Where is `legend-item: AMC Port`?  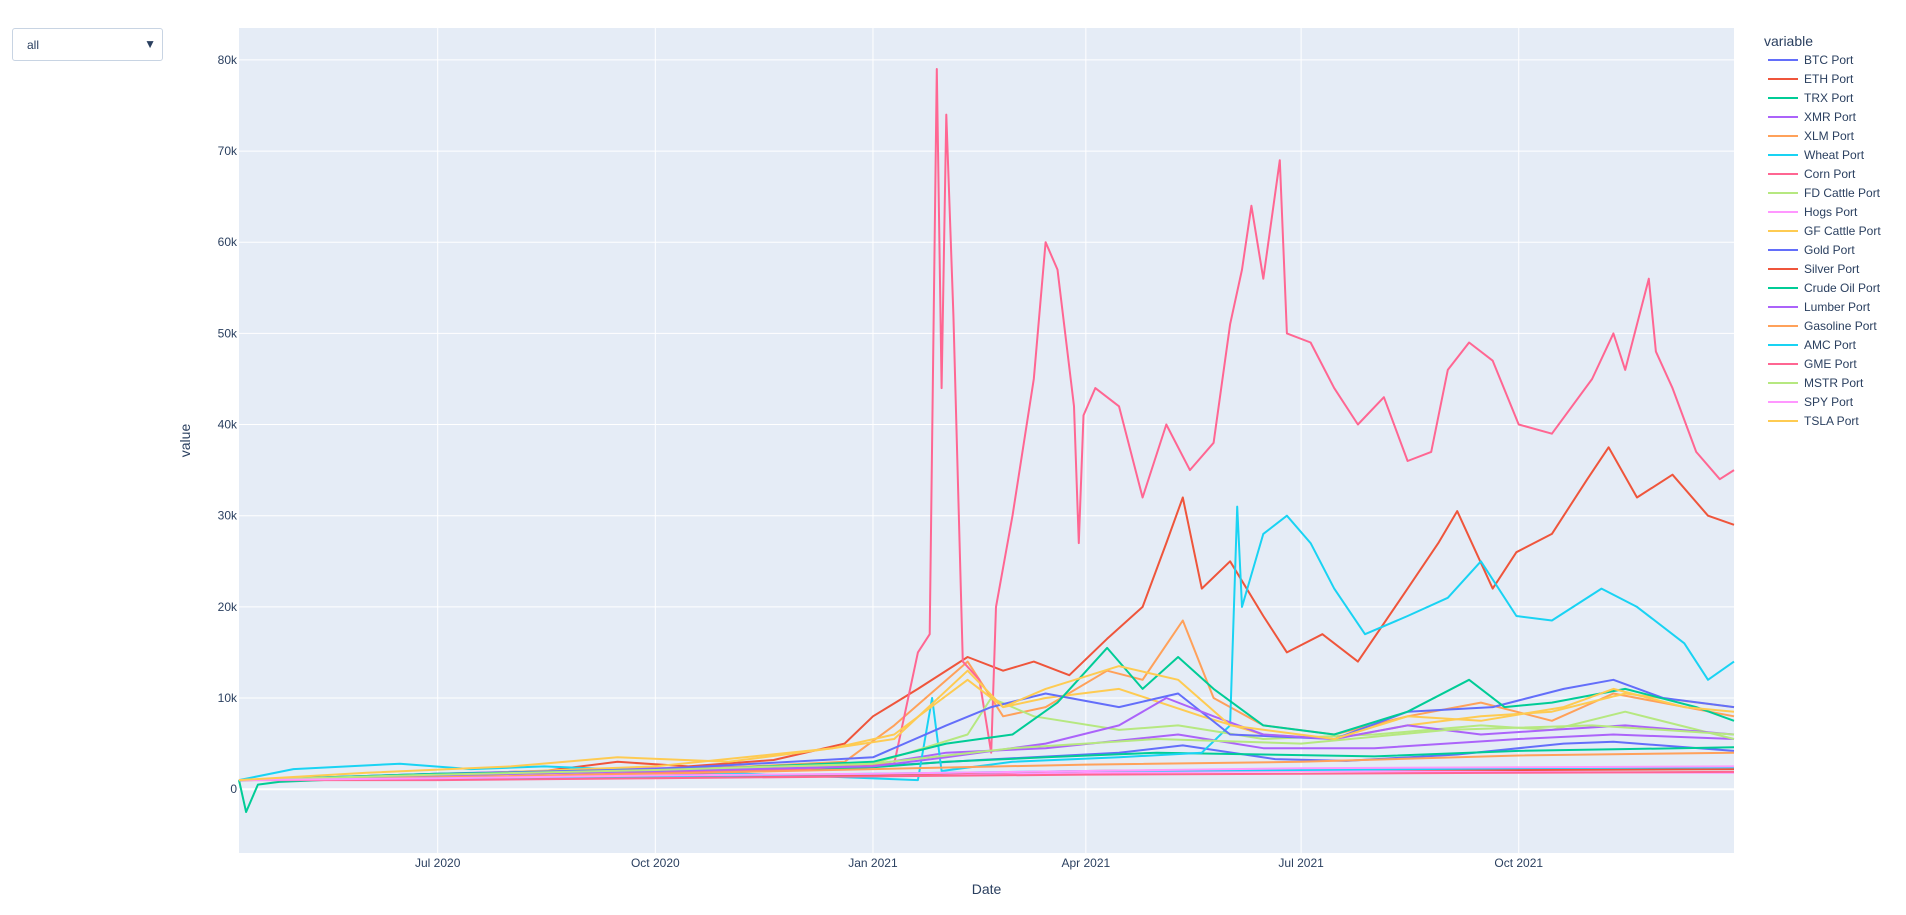 legend-item: AMC Port is located at coordinates (1812, 345).